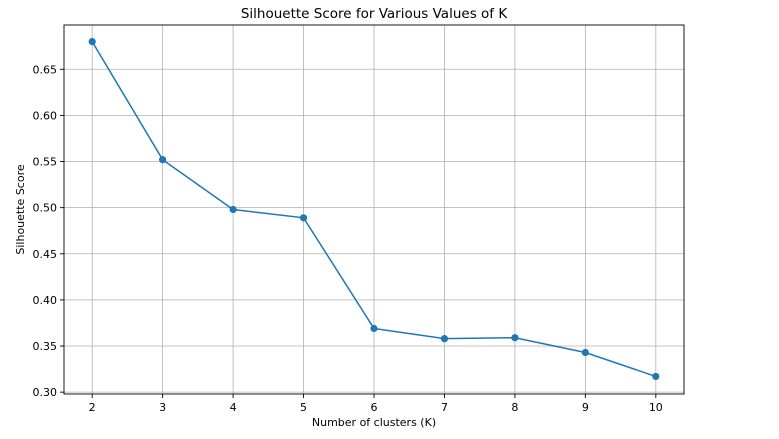 The height and width of the screenshot is (439, 779). What do you see at coordinates (45, 162) in the screenshot?
I see `y-tick-label: 0.55` at bounding box center [45, 162].